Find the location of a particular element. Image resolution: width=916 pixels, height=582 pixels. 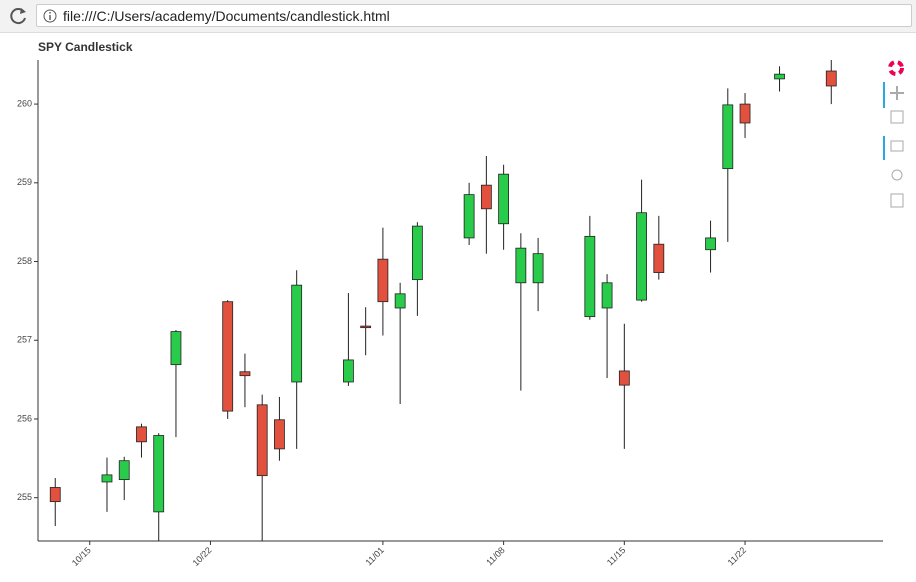

box-zoom-tool is located at coordinates (897, 117).